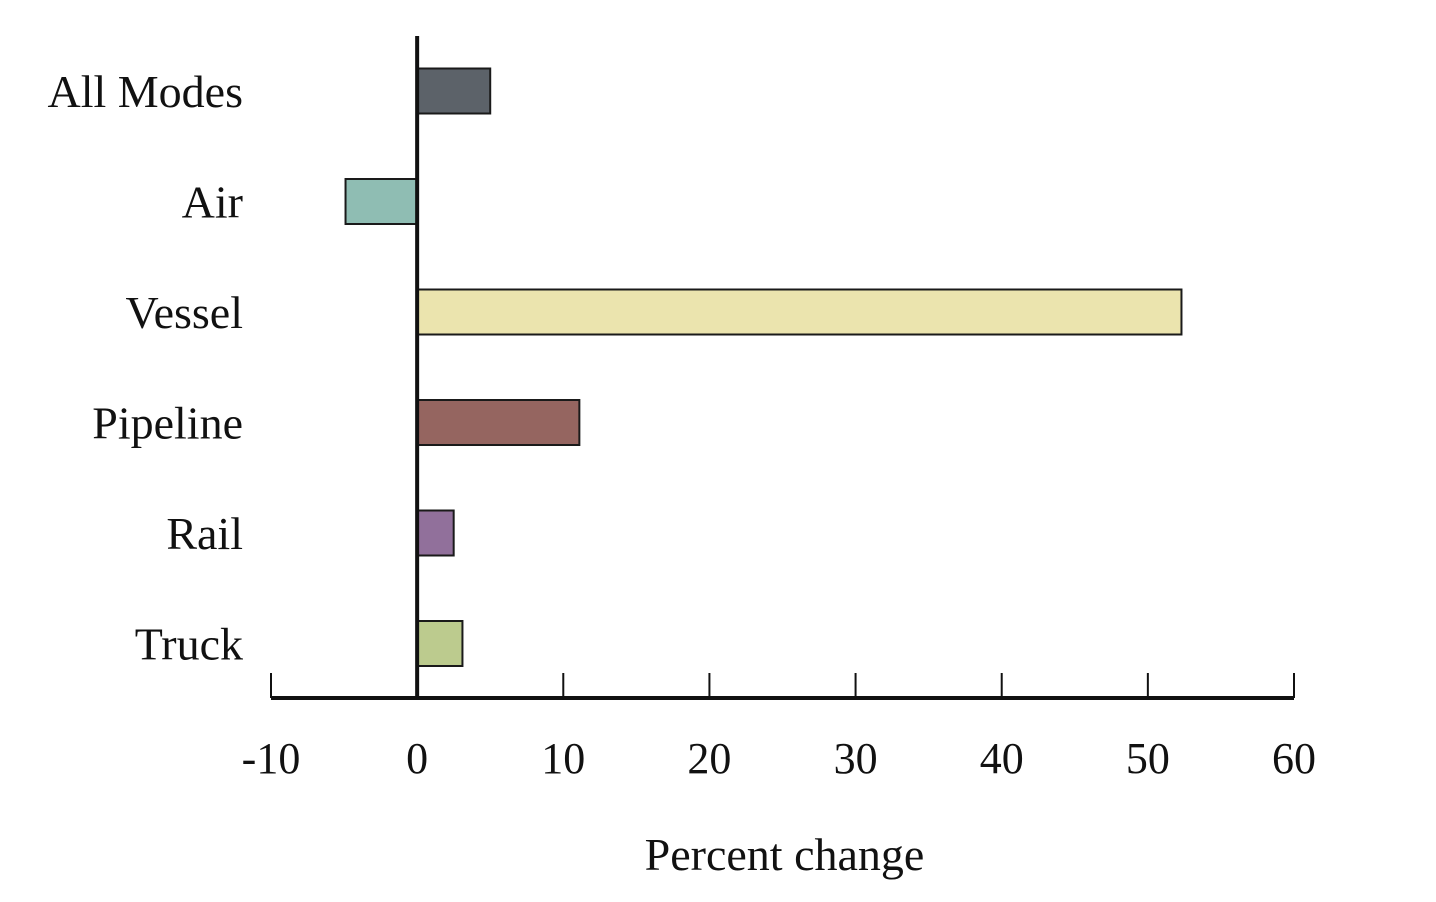  What do you see at coordinates (1002, 758) in the screenshot?
I see `x-tick-label-40: 40` at bounding box center [1002, 758].